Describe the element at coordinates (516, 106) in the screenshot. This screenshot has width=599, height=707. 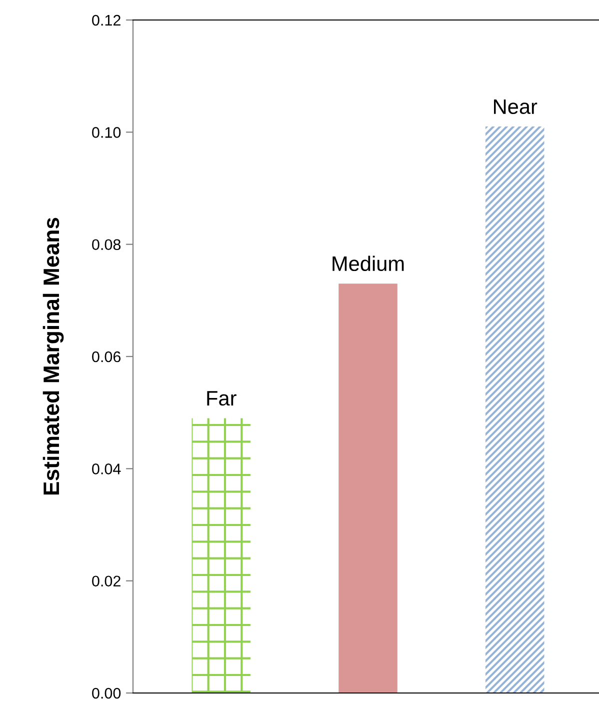
I see `x-tick-label: Near` at that location.